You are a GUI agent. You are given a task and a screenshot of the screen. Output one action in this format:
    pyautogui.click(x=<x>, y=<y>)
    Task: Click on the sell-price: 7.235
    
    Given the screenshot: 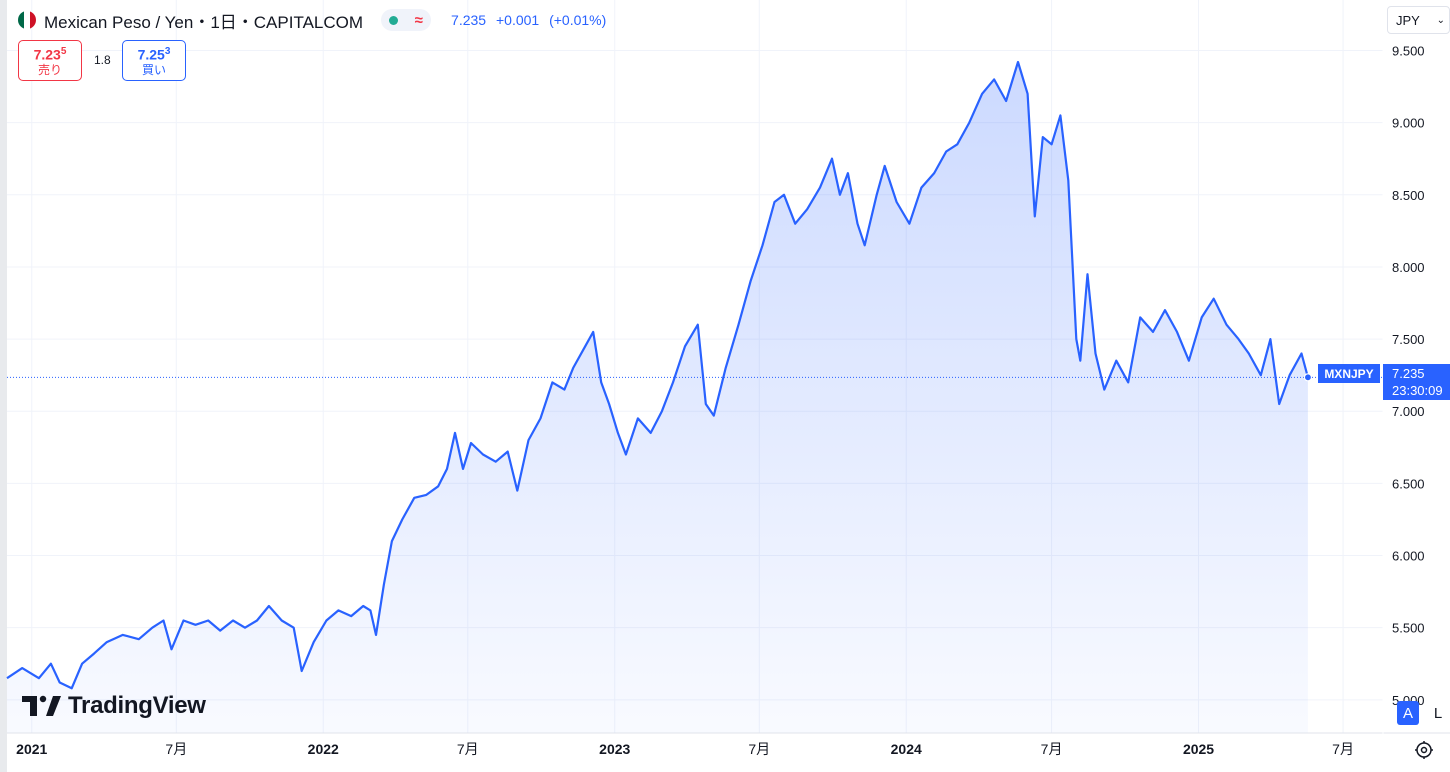 What is the action you would take?
    pyautogui.click(x=50, y=54)
    